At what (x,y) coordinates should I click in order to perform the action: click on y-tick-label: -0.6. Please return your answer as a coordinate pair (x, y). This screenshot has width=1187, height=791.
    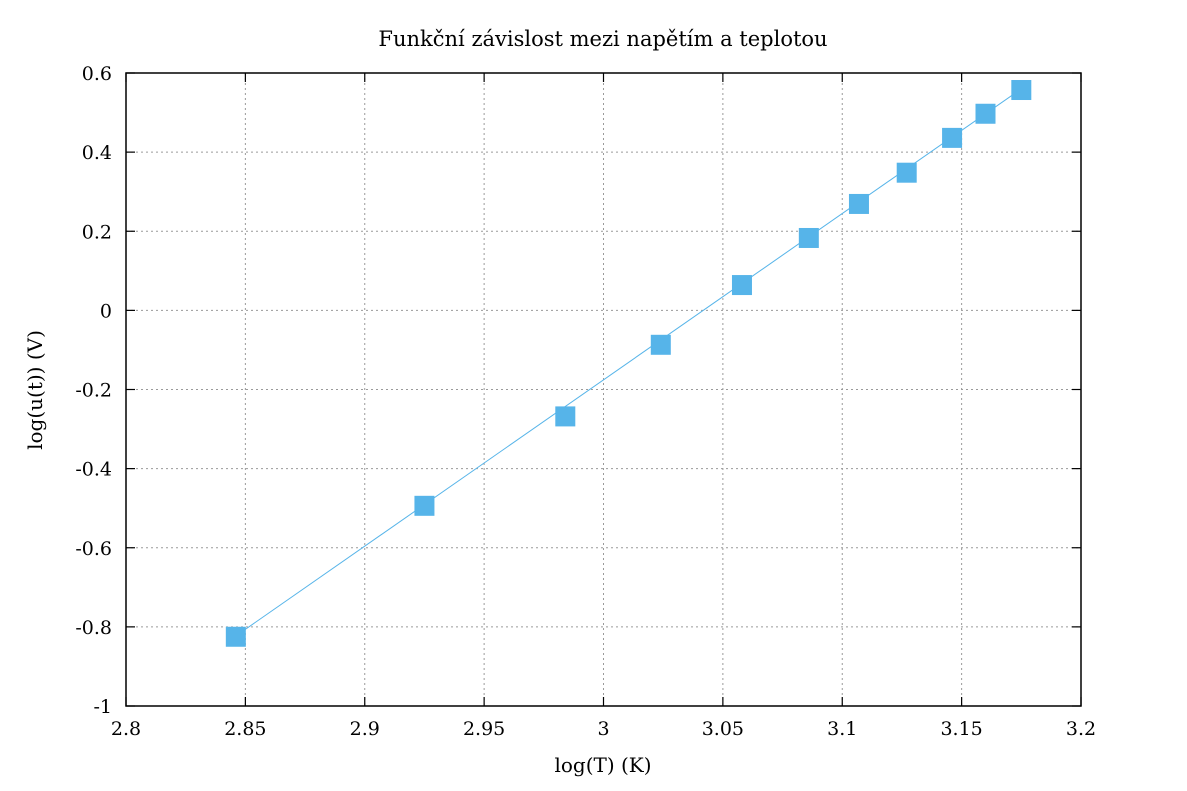
    Looking at the image, I should click on (93, 549).